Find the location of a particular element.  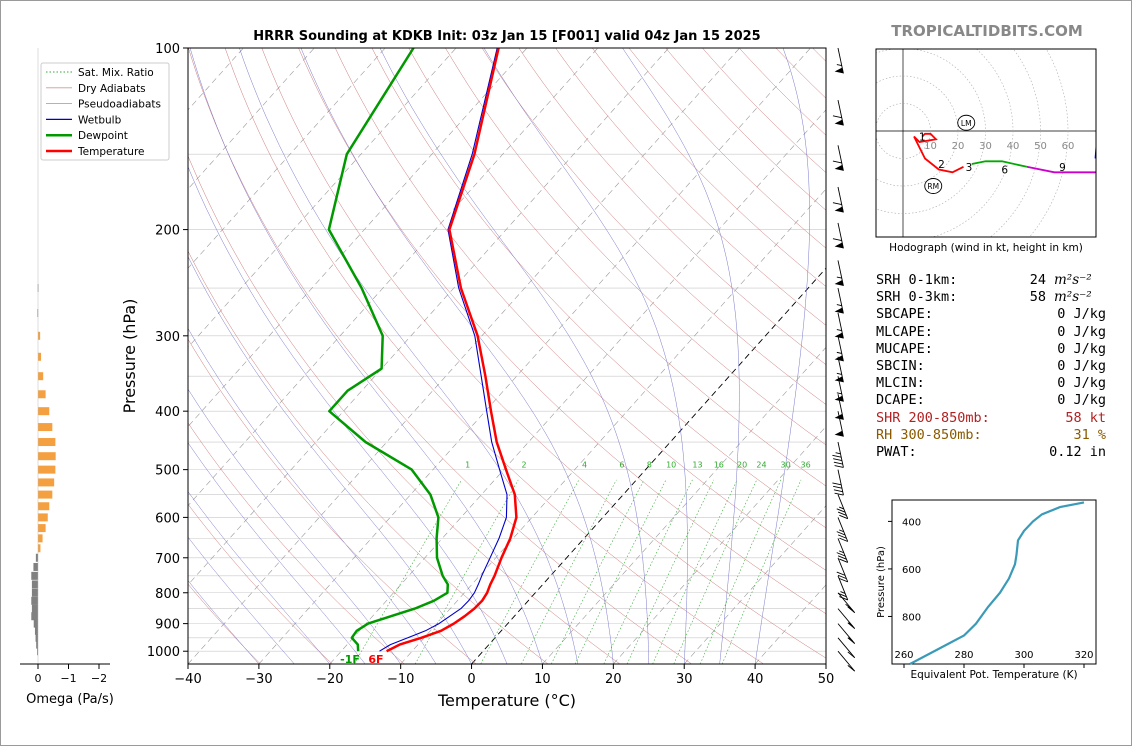

mixing-ratio-line is located at coordinates (695, 571).